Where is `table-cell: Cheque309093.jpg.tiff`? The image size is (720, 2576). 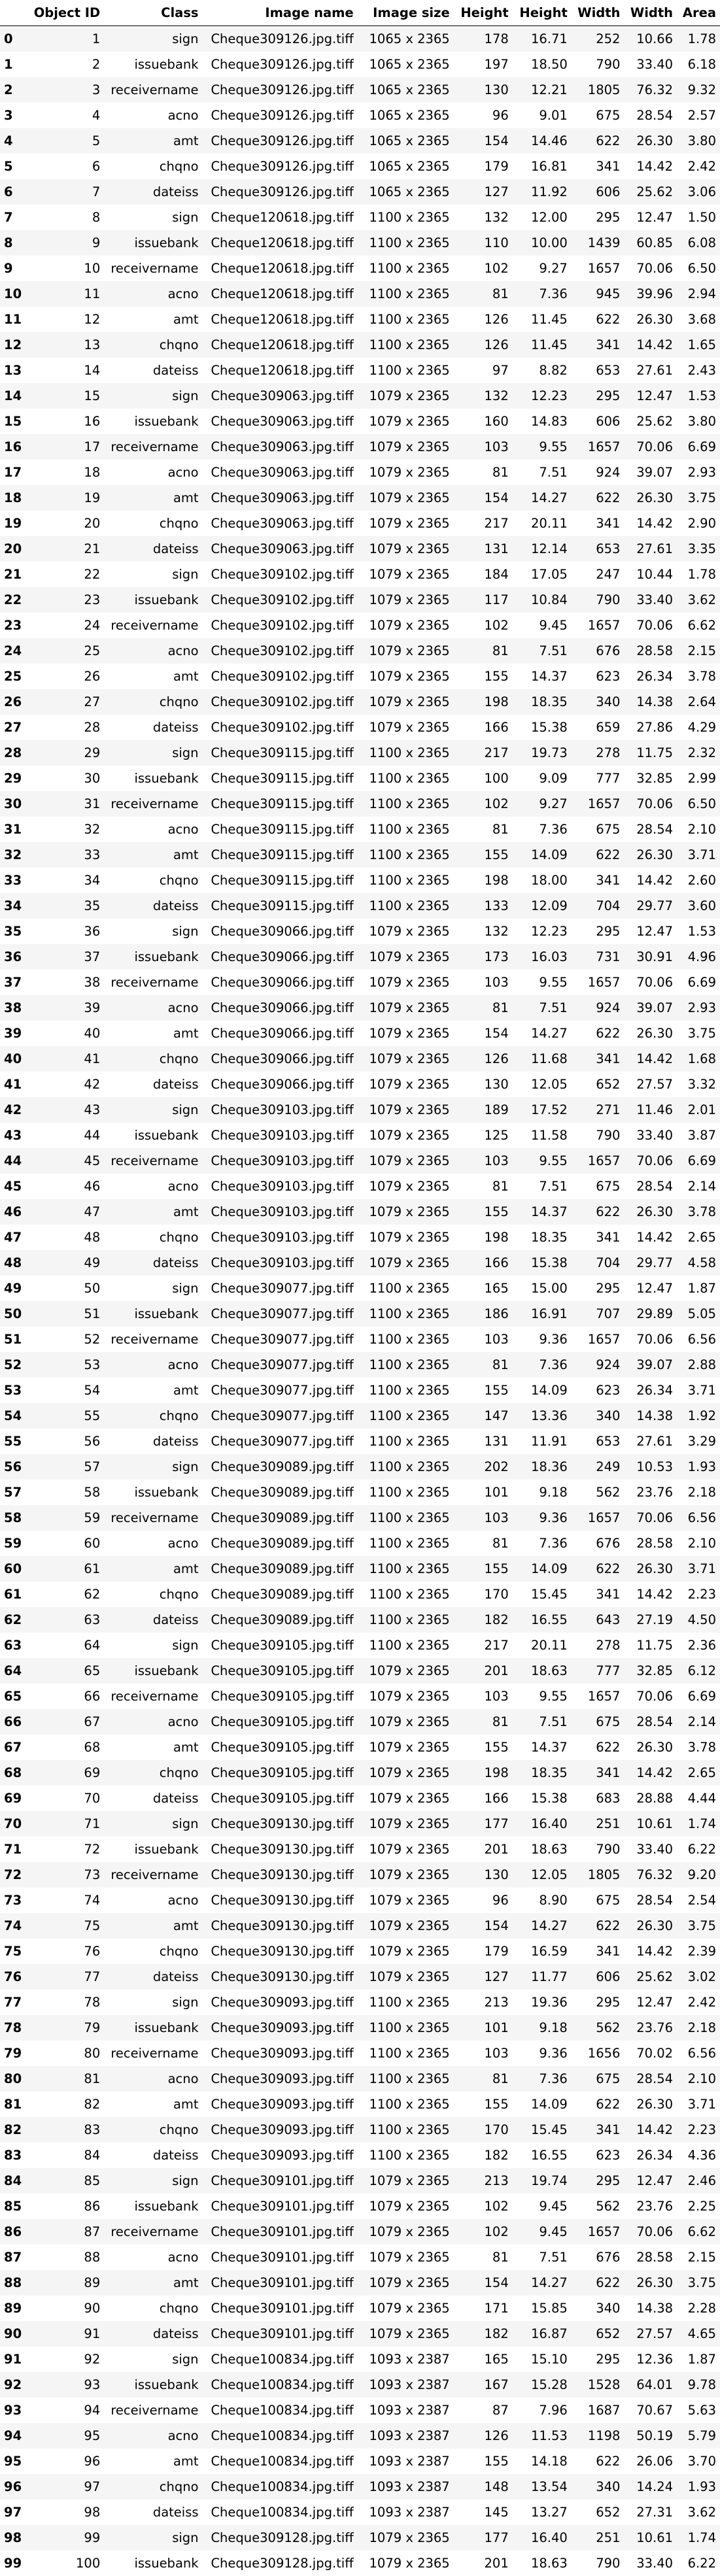 table-cell: Cheque309093.jpg.tiff is located at coordinates (280, 2028).